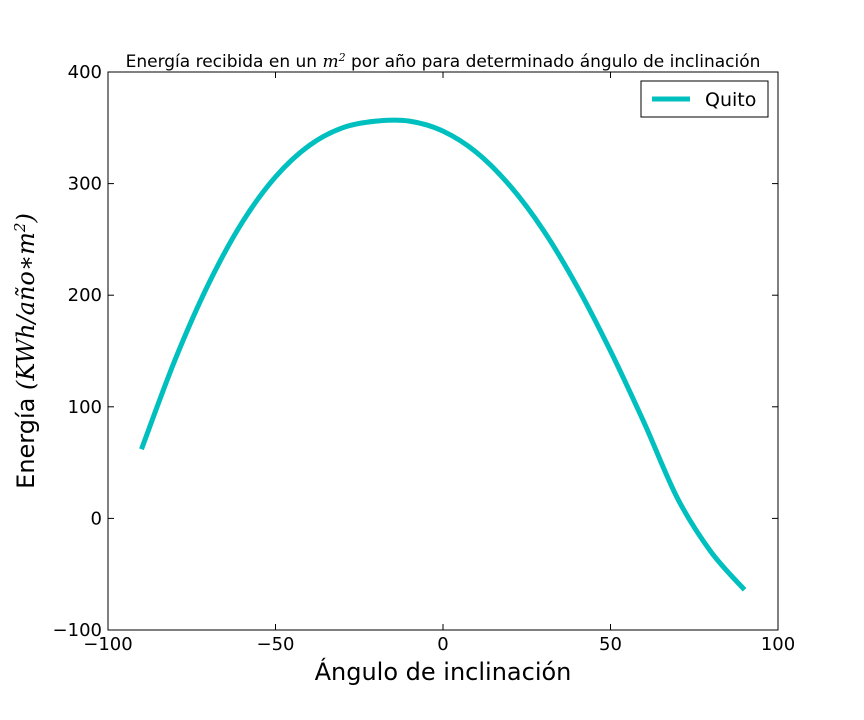  Describe the element at coordinates (85, 295) in the screenshot. I see `y-tick-label: 200` at that location.